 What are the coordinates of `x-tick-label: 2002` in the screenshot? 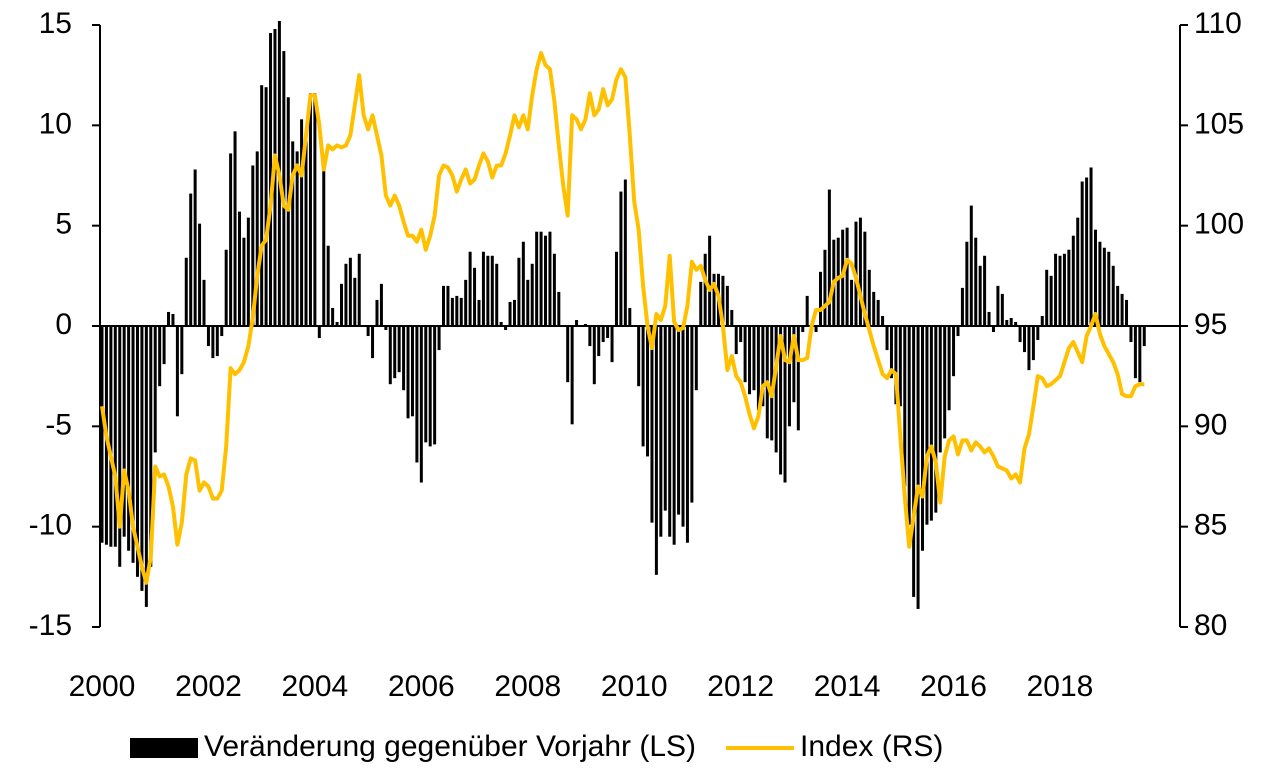 It's located at (208, 686).